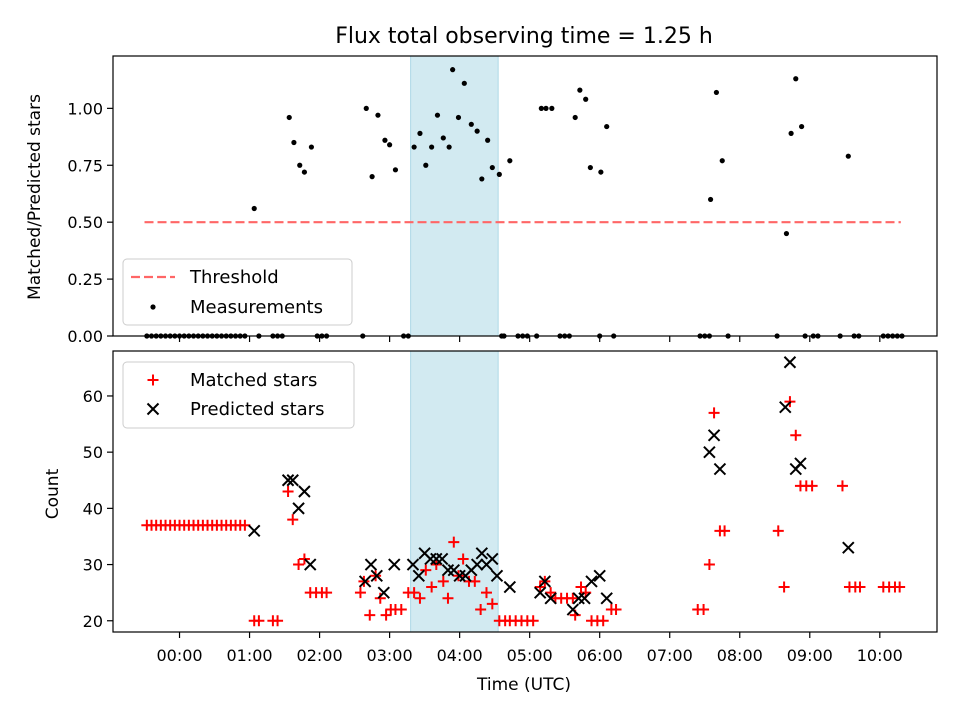  What do you see at coordinates (85, 279) in the screenshot?
I see `top-y-tick-label: 0.25` at bounding box center [85, 279].